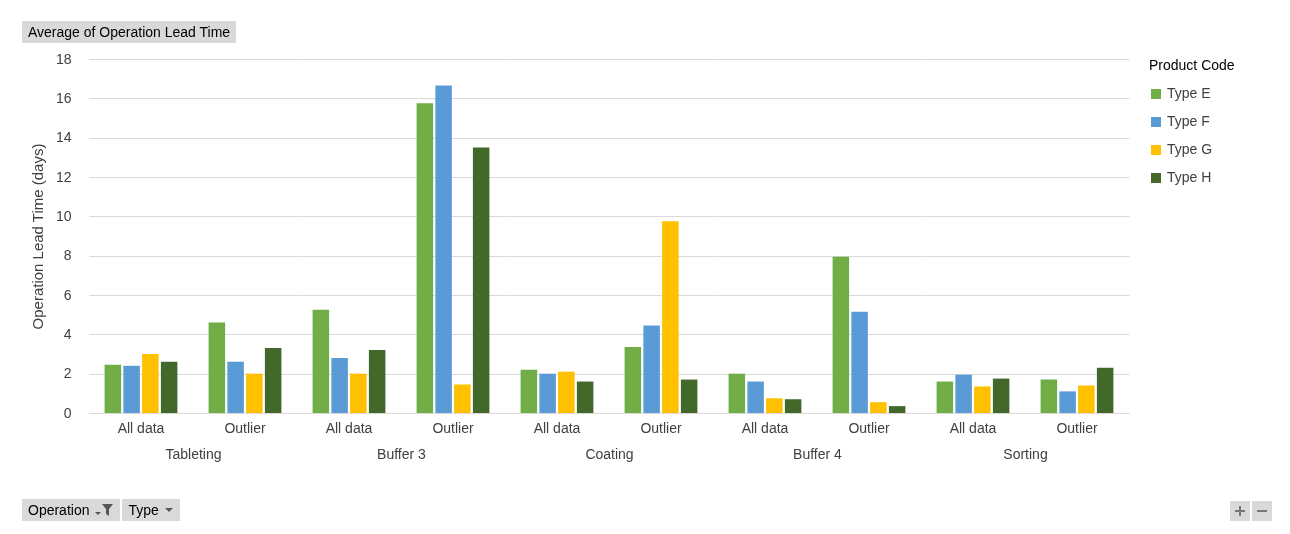 The height and width of the screenshot is (534, 1290). Describe the element at coordinates (193, 453) in the screenshot. I see `text: Tableting` at that location.